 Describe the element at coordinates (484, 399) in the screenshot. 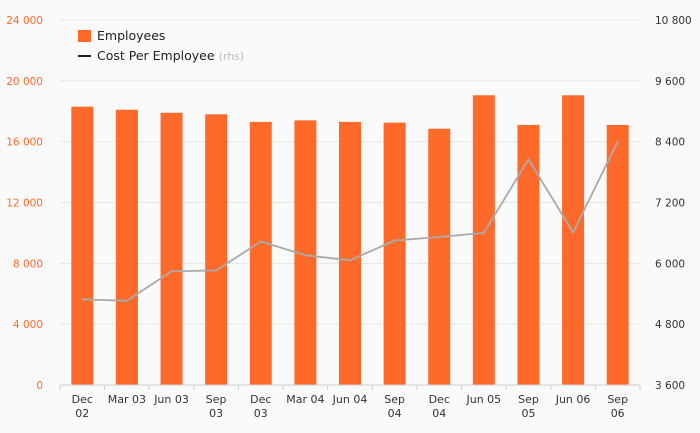

I see `x-tick-label: Jun 05` at that location.